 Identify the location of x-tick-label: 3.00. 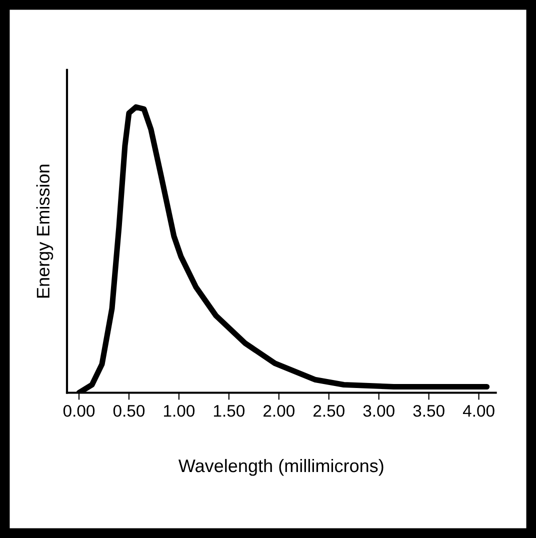
(378, 410).